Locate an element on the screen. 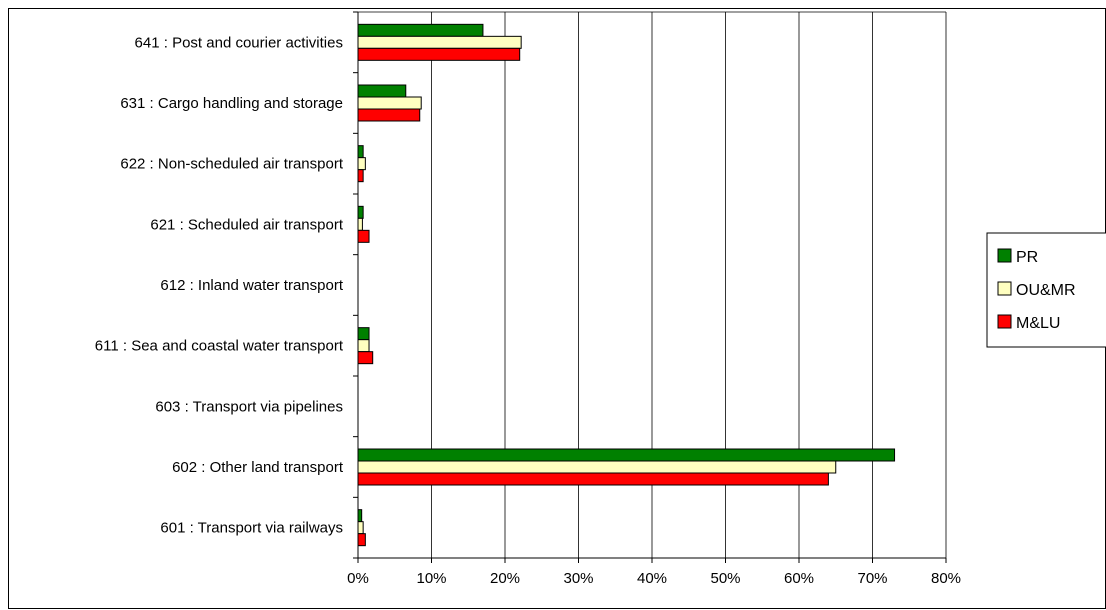 The width and height of the screenshot is (1106, 610). x-tick-label: 10% is located at coordinates (431, 578).